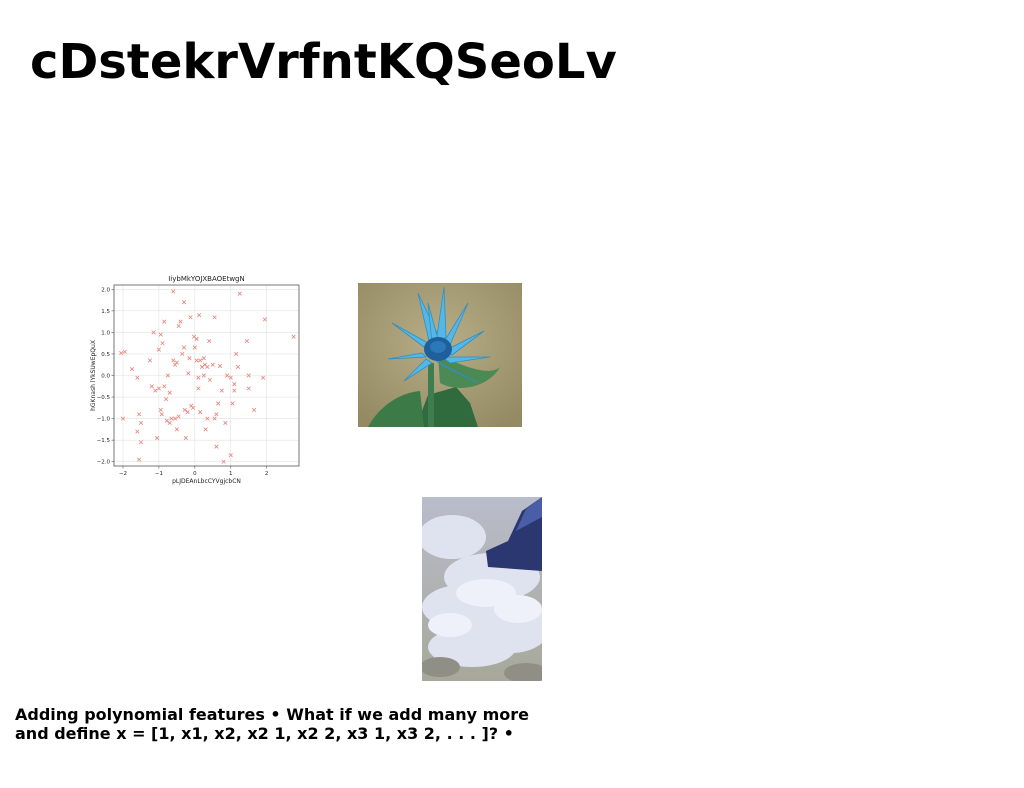  Describe the element at coordinates (267, 474) in the screenshot. I see `x-tick-label: 2` at that location.